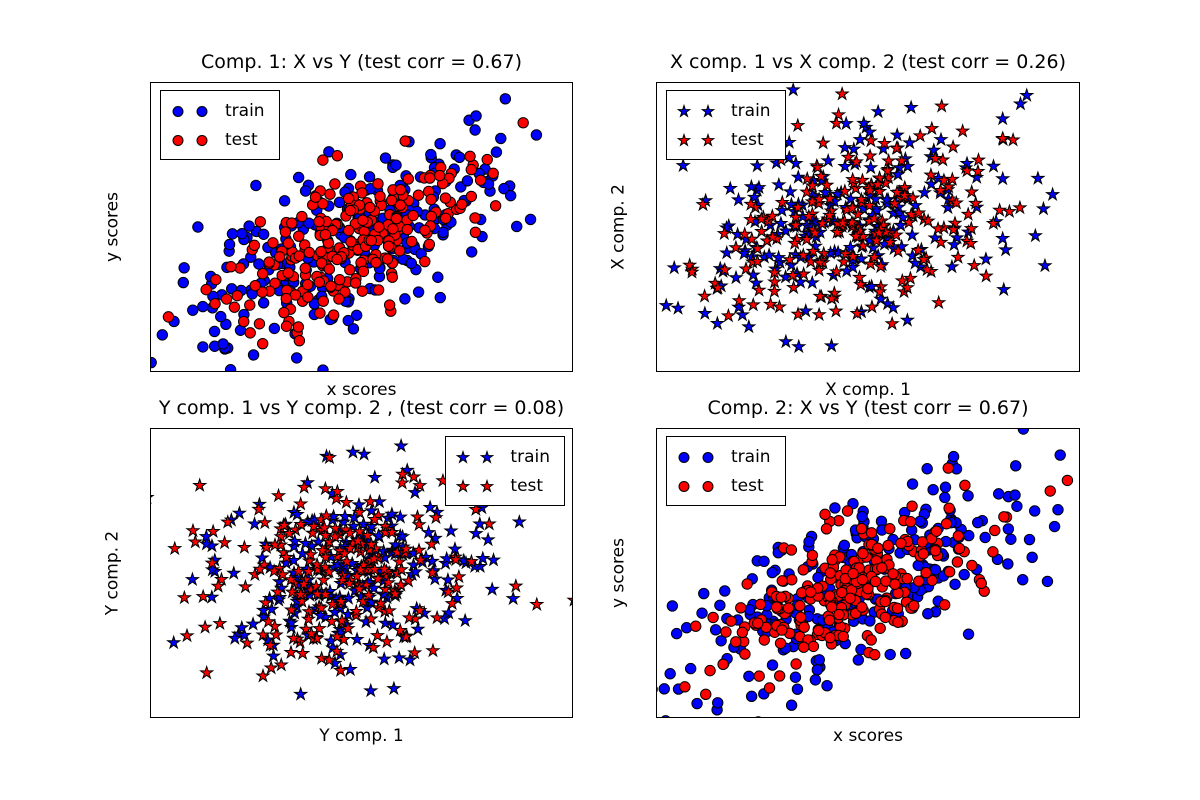 Image resolution: width=1200 pixels, height=800 pixels. What do you see at coordinates (868, 408) in the screenshot?
I see `plot-title: Comp. 2: X vs Y (test corr = 0.67)` at bounding box center [868, 408].